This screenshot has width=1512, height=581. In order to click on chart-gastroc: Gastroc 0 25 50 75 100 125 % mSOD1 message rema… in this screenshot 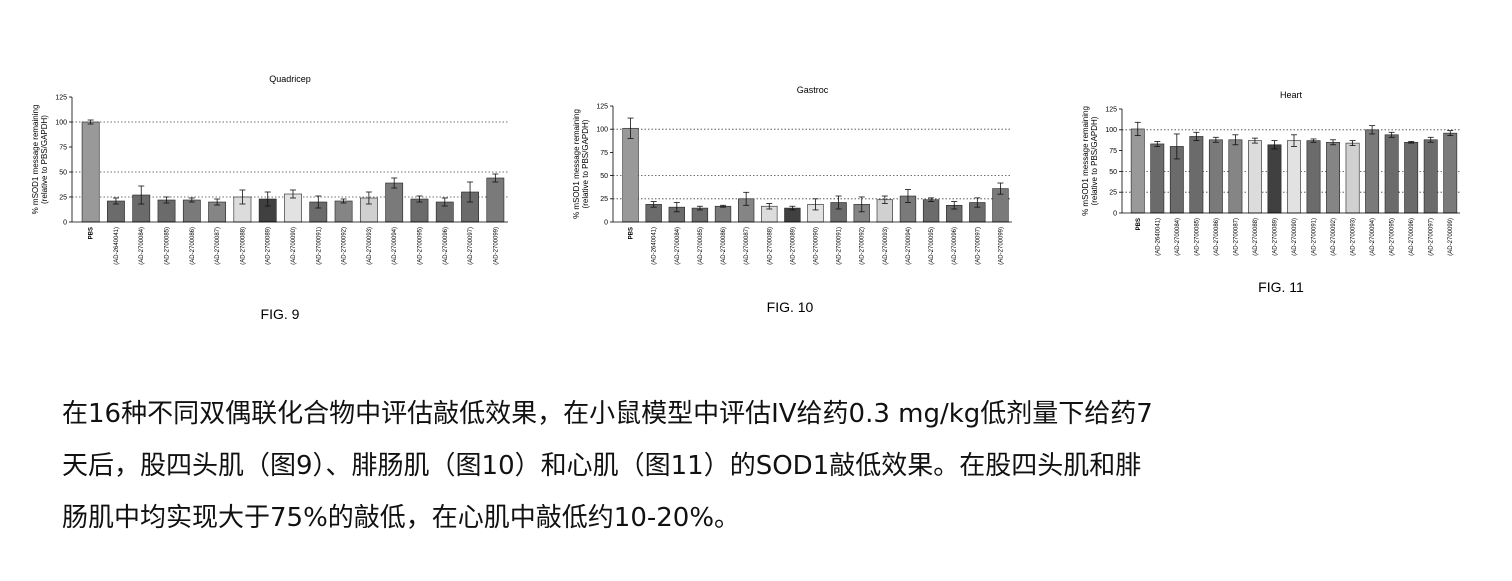, I will do `click(792, 200)`.